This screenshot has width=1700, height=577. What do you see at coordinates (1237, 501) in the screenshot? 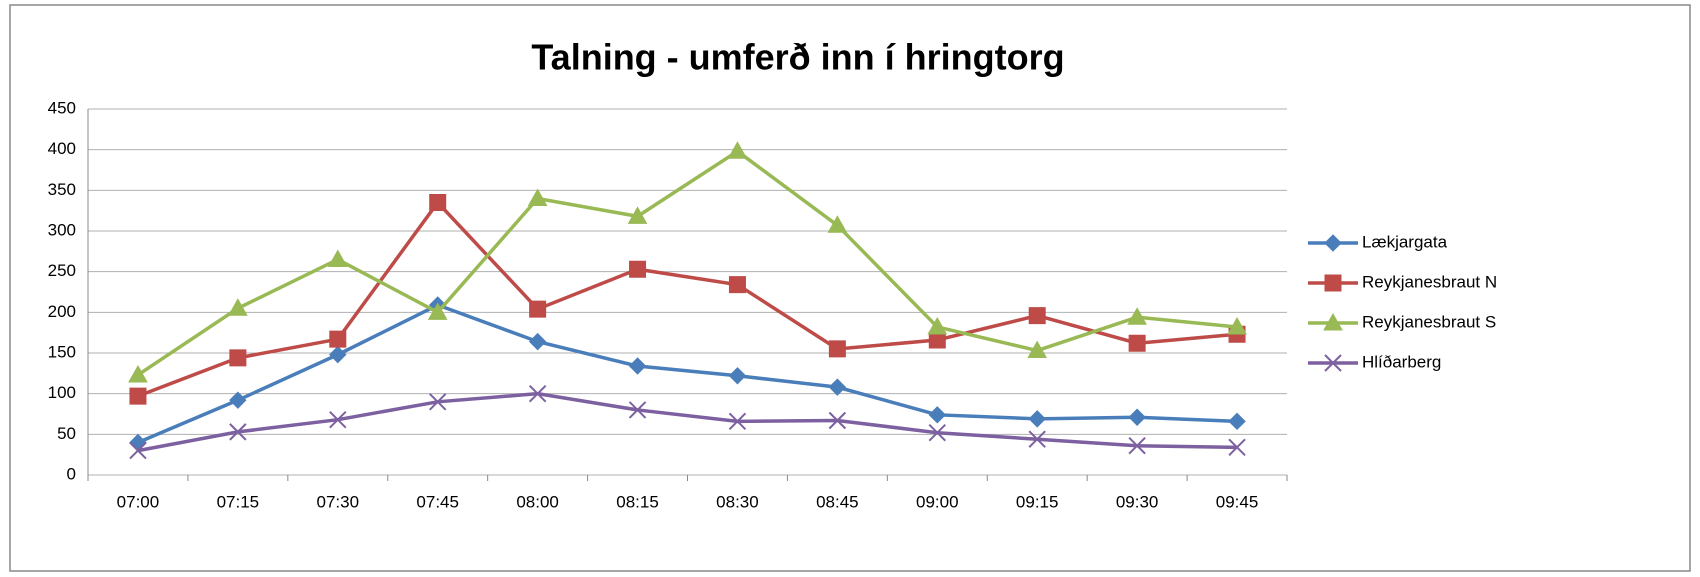
I see `x-tick-label: 09:45` at bounding box center [1237, 501].